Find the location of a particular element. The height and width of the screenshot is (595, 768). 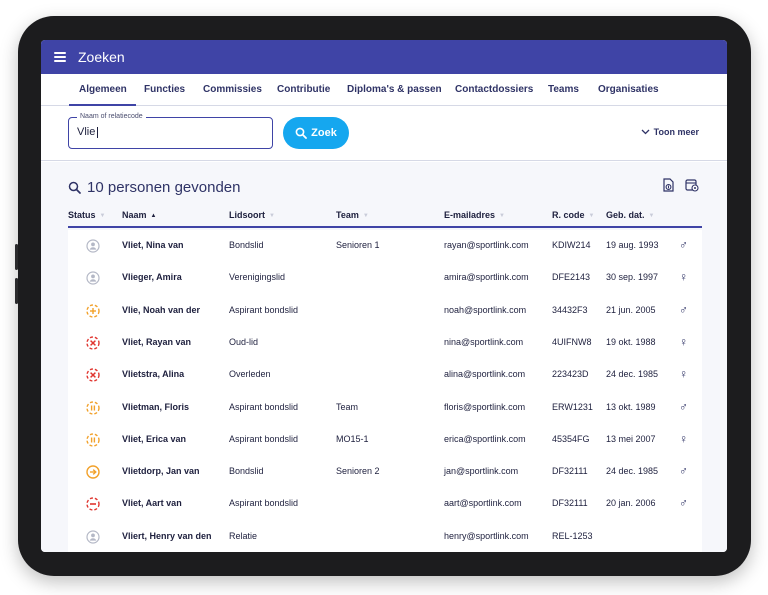

tab-teams: Teams is located at coordinates (563, 89).